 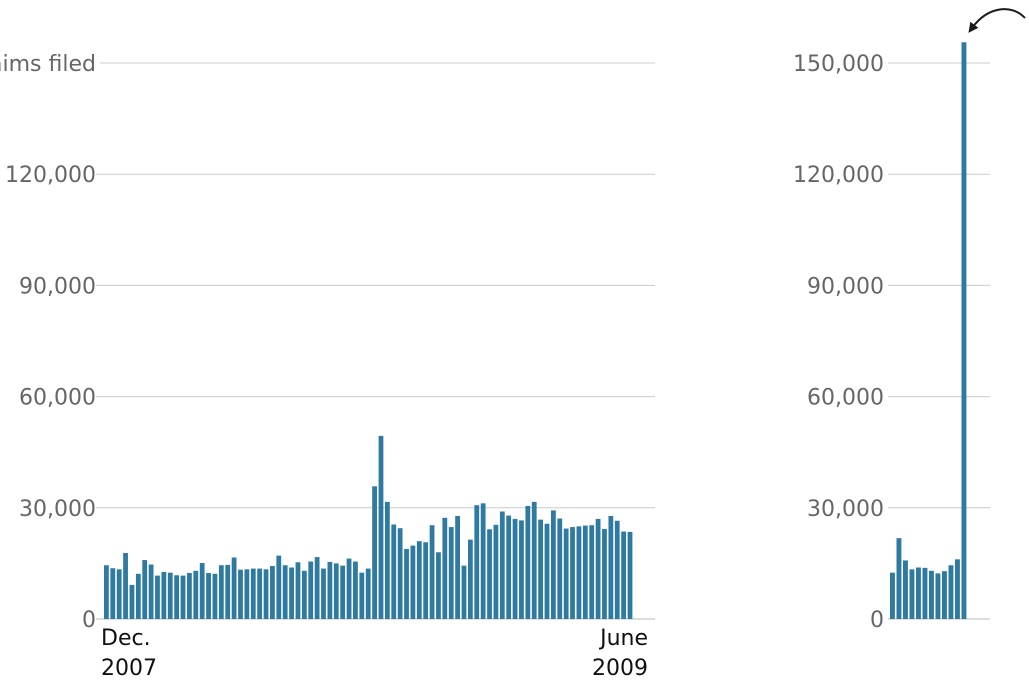 What do you see at coordinates (997, 20) in the screenshot?
I see `curved-arrow-icon` at bounding box center [997, 20].